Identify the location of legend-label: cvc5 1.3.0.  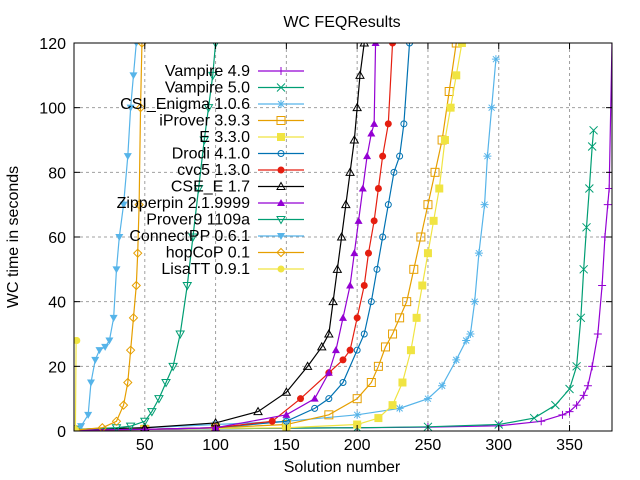
(213, 170).